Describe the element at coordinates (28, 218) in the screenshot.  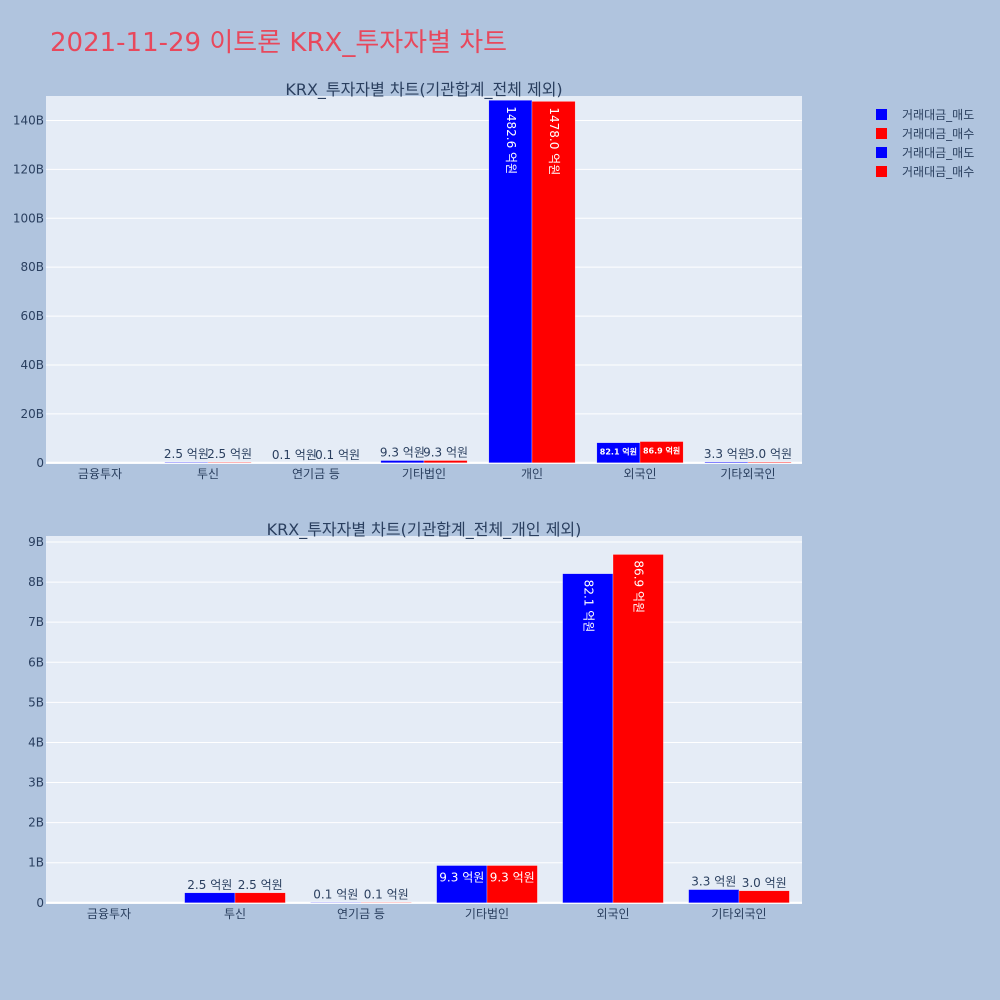
I see `y-tick-label: 100B` at that location.